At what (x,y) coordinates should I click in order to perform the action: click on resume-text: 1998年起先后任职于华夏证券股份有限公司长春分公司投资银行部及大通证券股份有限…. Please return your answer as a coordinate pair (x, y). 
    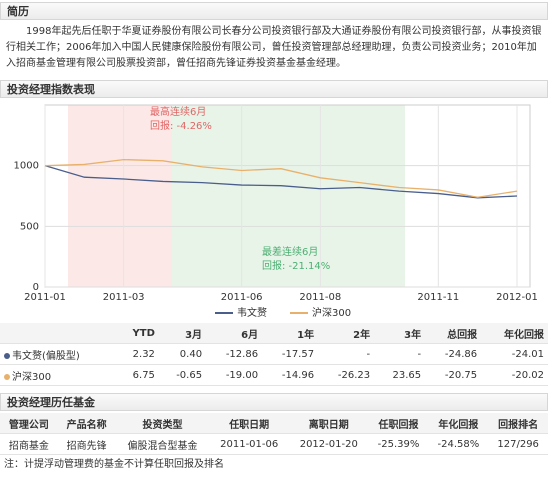
    Looking at the image, I should click on (274, 47).